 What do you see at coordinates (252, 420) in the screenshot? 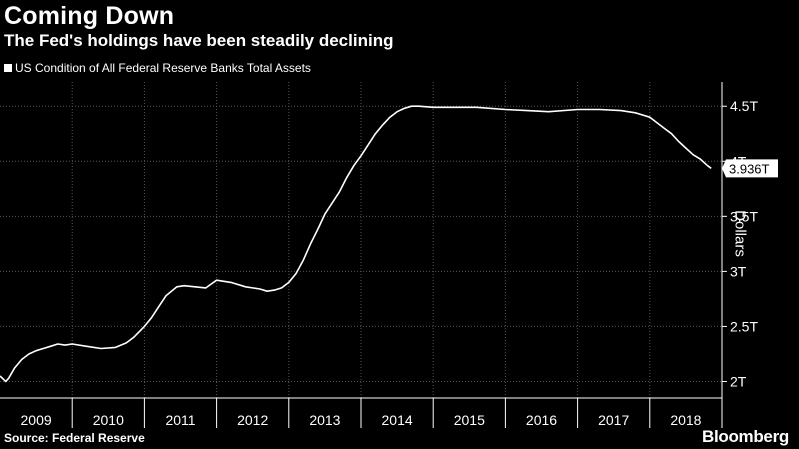
I see `x-tick-label: 2012` at bounding box center [252, 420].